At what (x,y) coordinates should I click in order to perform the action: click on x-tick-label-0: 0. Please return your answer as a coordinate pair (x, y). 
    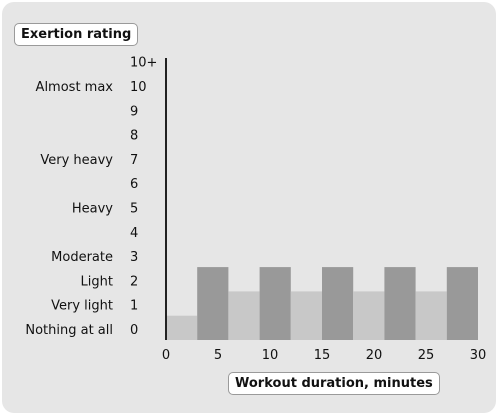
    Looking at the image, I should click on (166, 355).